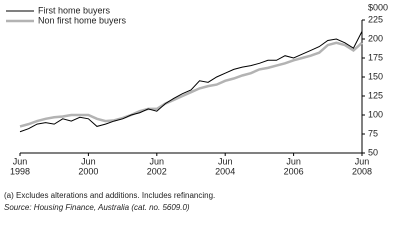  I want to click on x-tick-label: 2004, so click(225, 171).